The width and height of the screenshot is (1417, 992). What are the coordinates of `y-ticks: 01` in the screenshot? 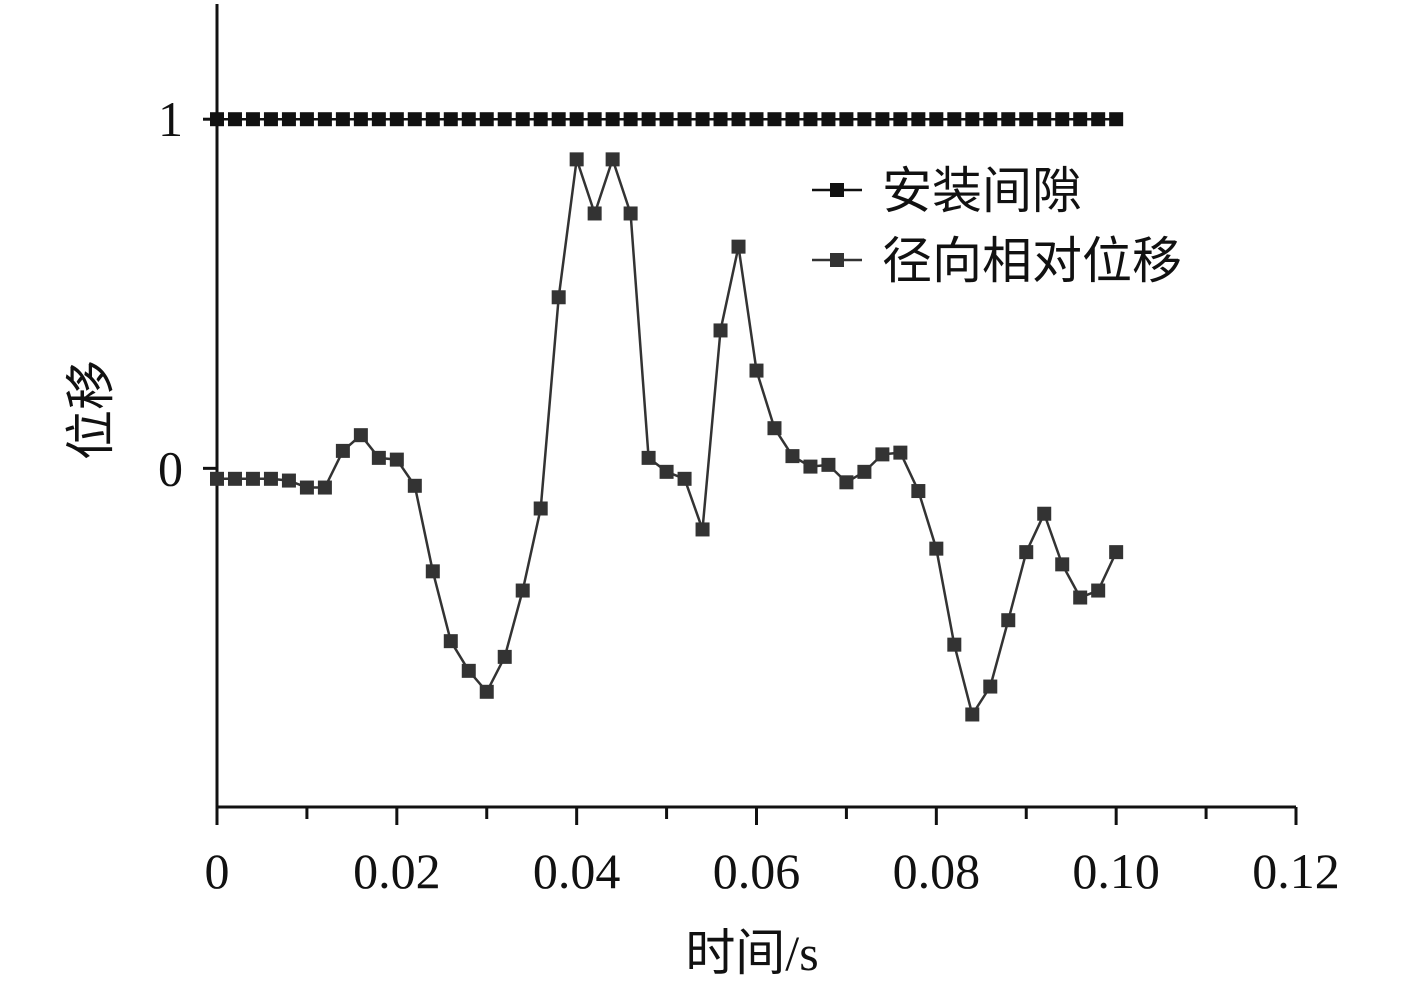 It's located at (187, 293).